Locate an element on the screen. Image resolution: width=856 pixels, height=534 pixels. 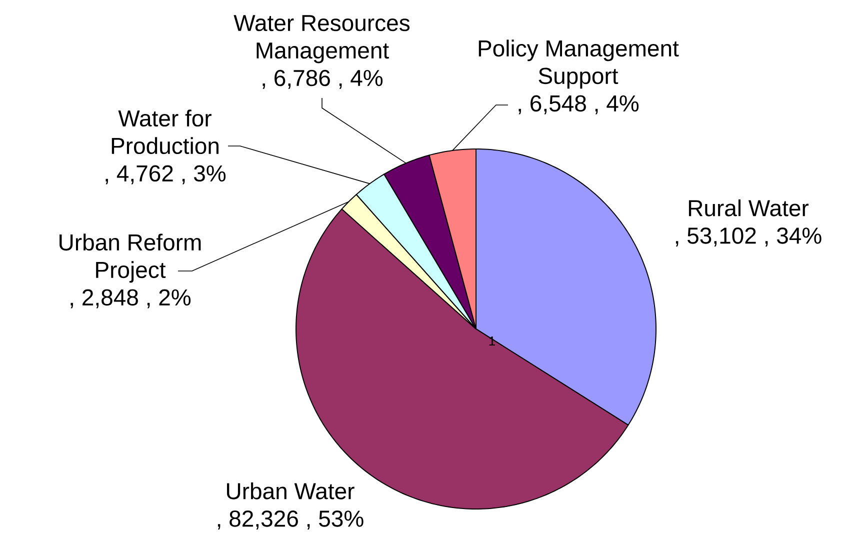
data-label: , 6,786 , 4% is located at coordinates (322, 79).